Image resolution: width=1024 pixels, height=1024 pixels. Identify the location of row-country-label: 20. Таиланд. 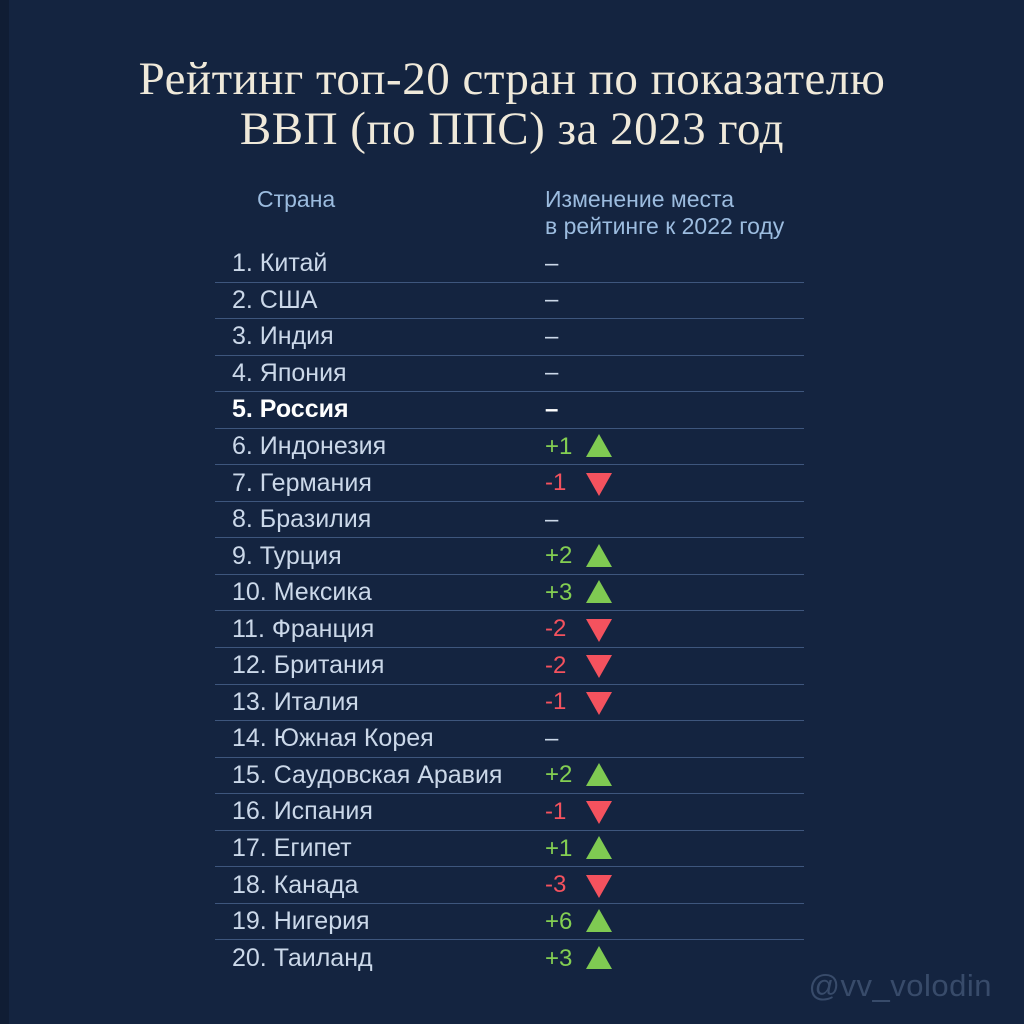
(302, 958).